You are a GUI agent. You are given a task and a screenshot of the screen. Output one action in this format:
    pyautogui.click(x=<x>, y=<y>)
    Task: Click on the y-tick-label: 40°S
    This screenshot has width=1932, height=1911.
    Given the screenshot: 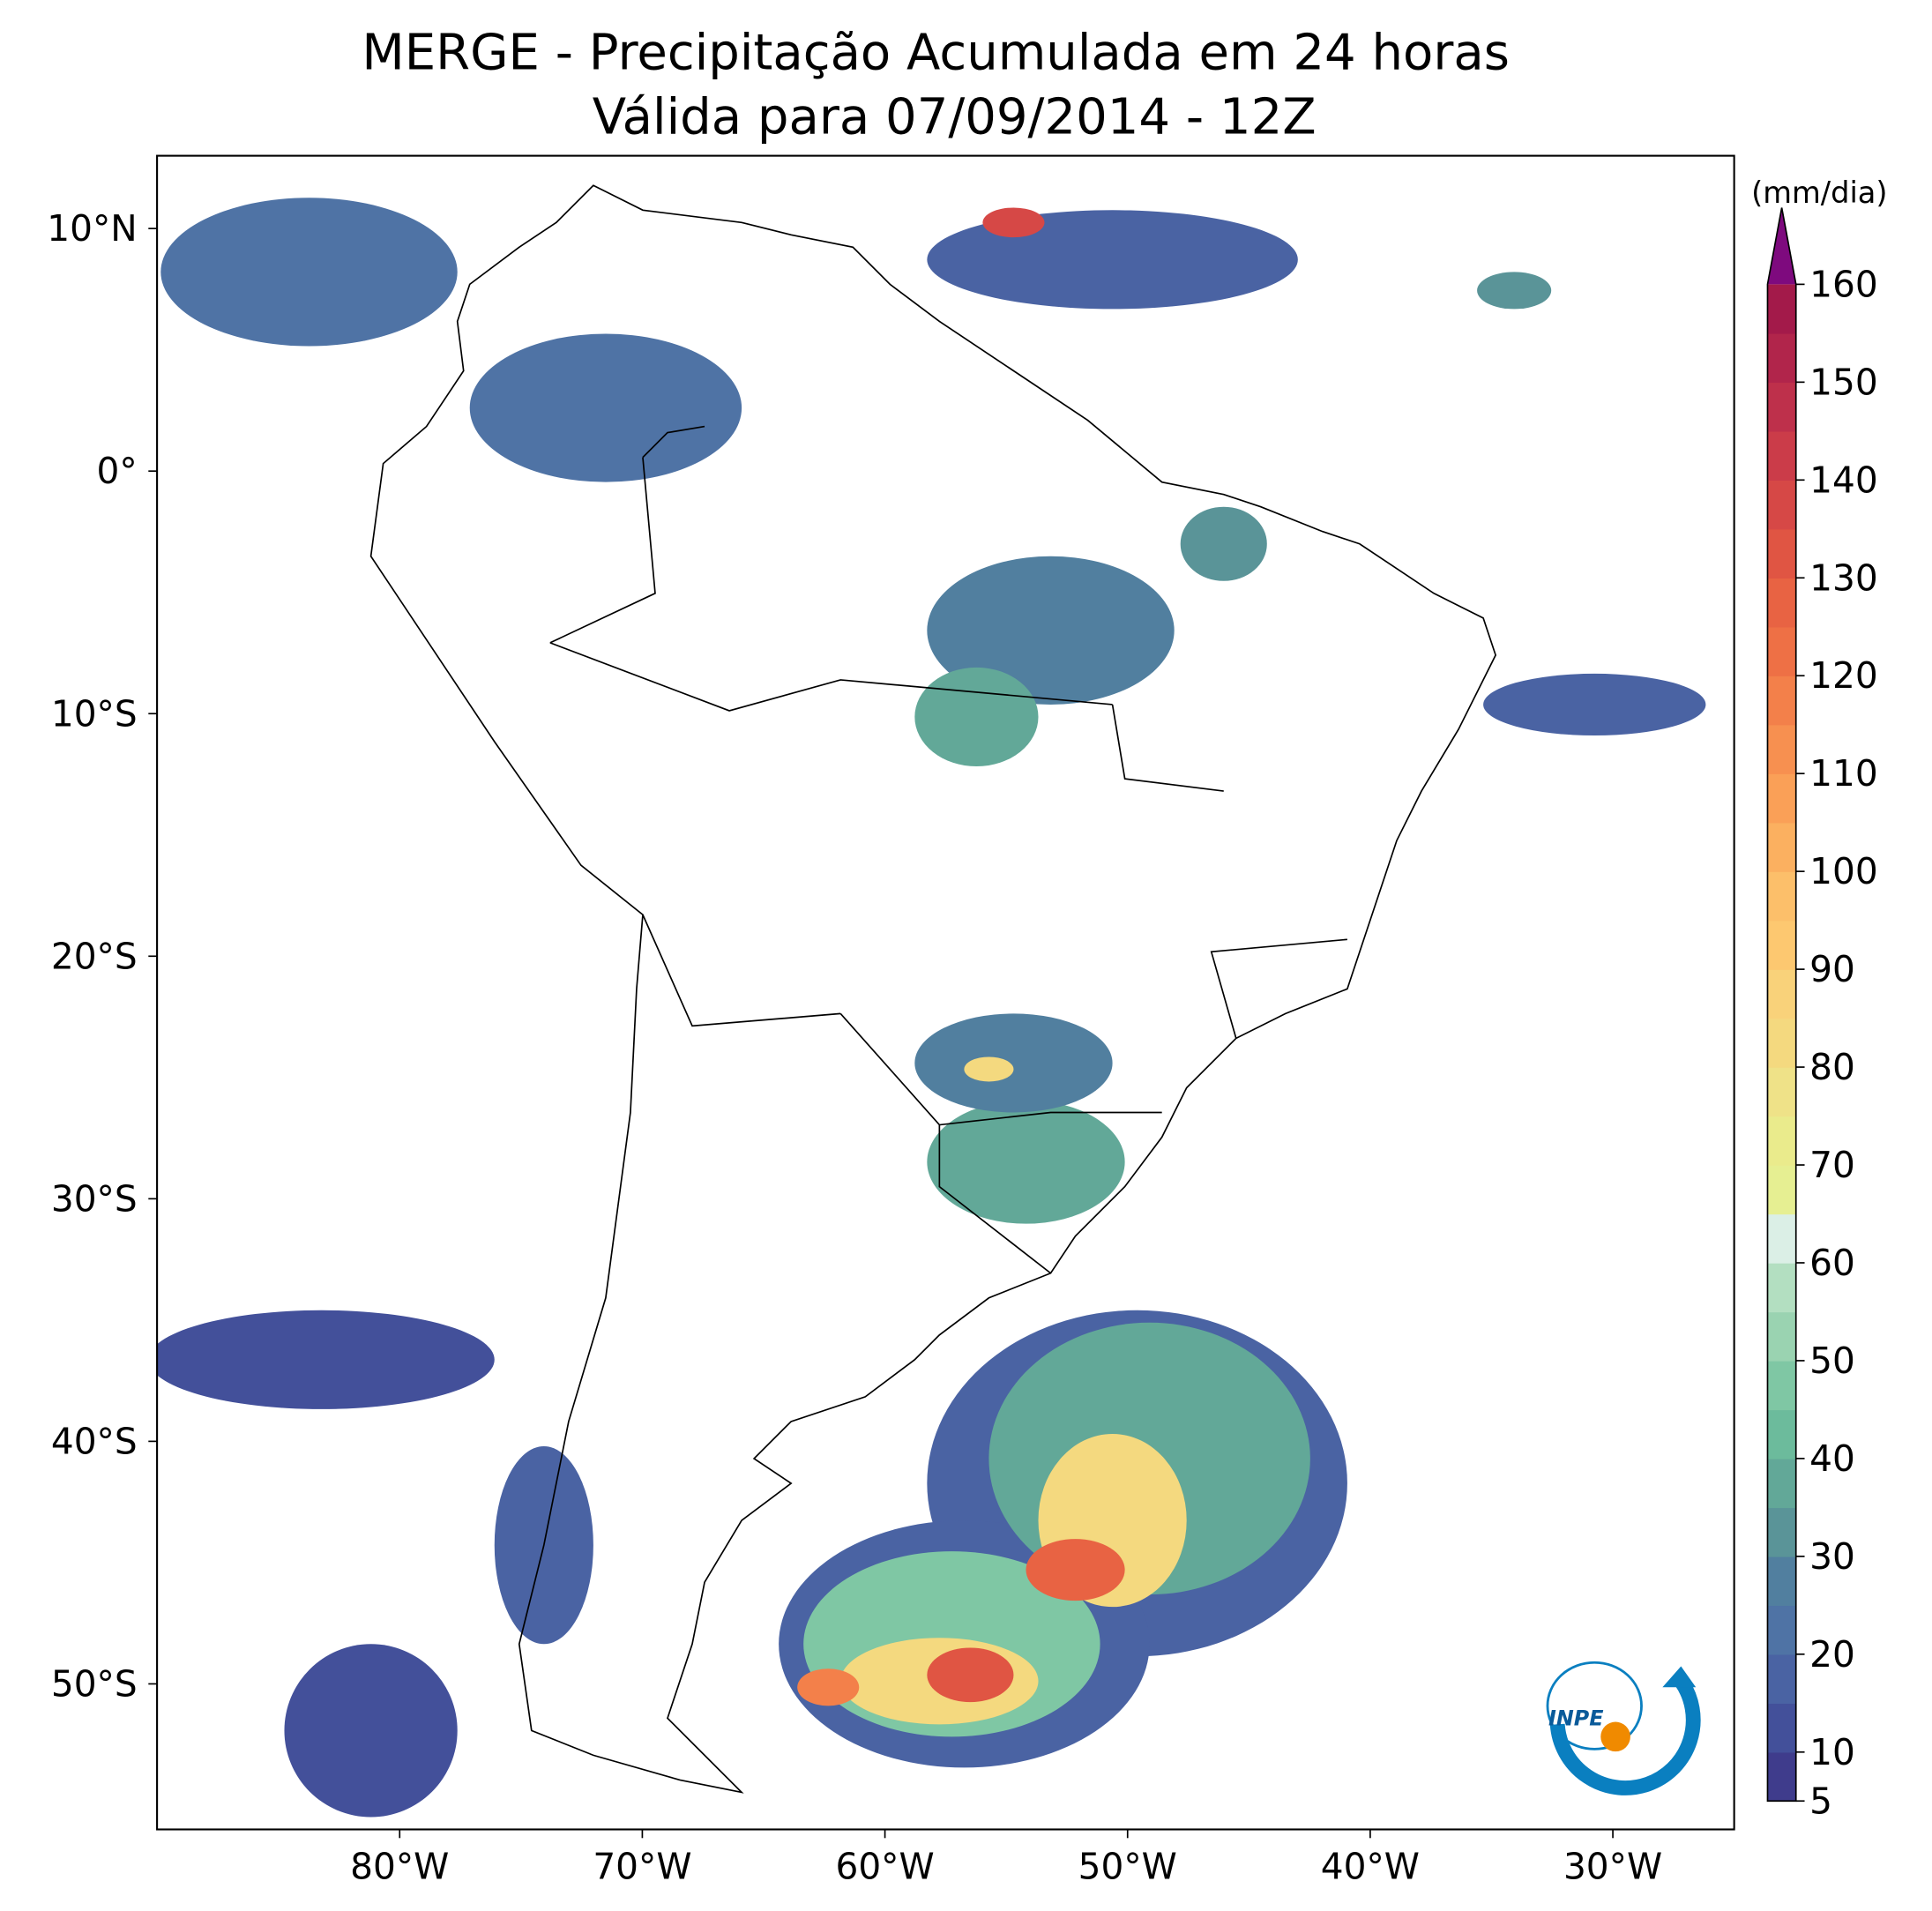 What is the action you would take?
    pyautogui.click(x=94, y=1441)
    